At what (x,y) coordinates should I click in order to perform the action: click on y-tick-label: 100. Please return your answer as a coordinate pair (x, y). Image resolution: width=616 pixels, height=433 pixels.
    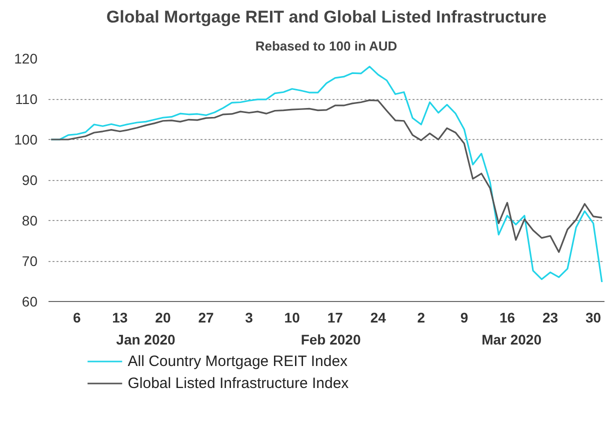
    Looking at the image, I should click on (26, 140).